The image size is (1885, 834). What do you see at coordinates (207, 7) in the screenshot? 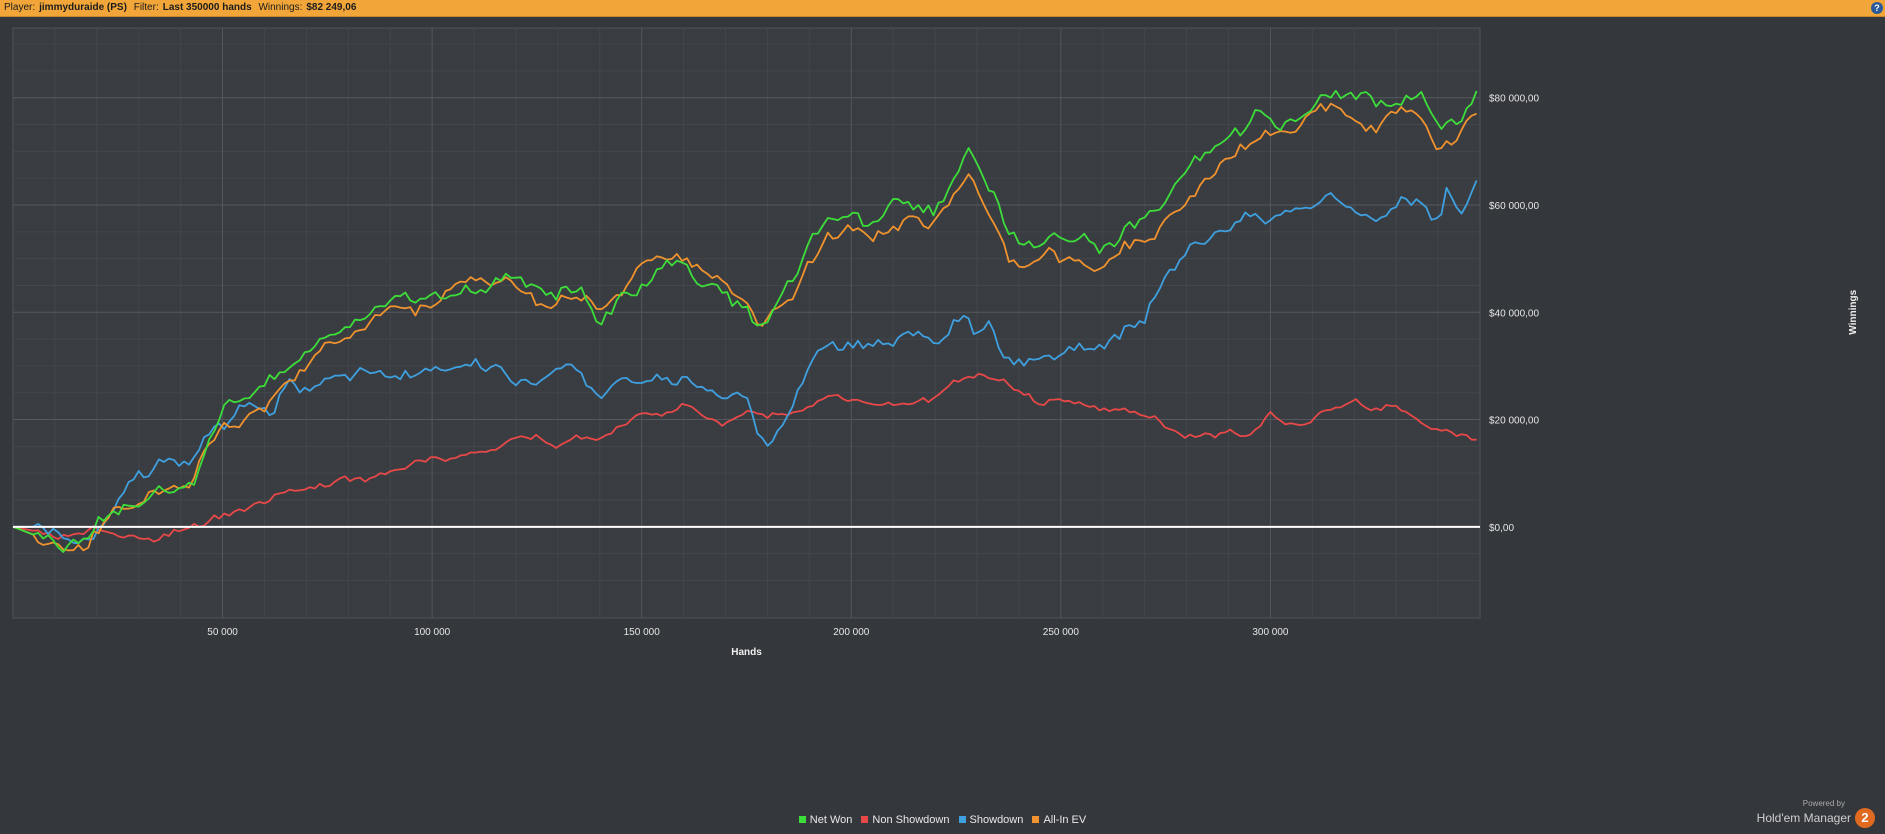
I see `filter-value: Last 350000 hands` at bounding box center [207, 7].